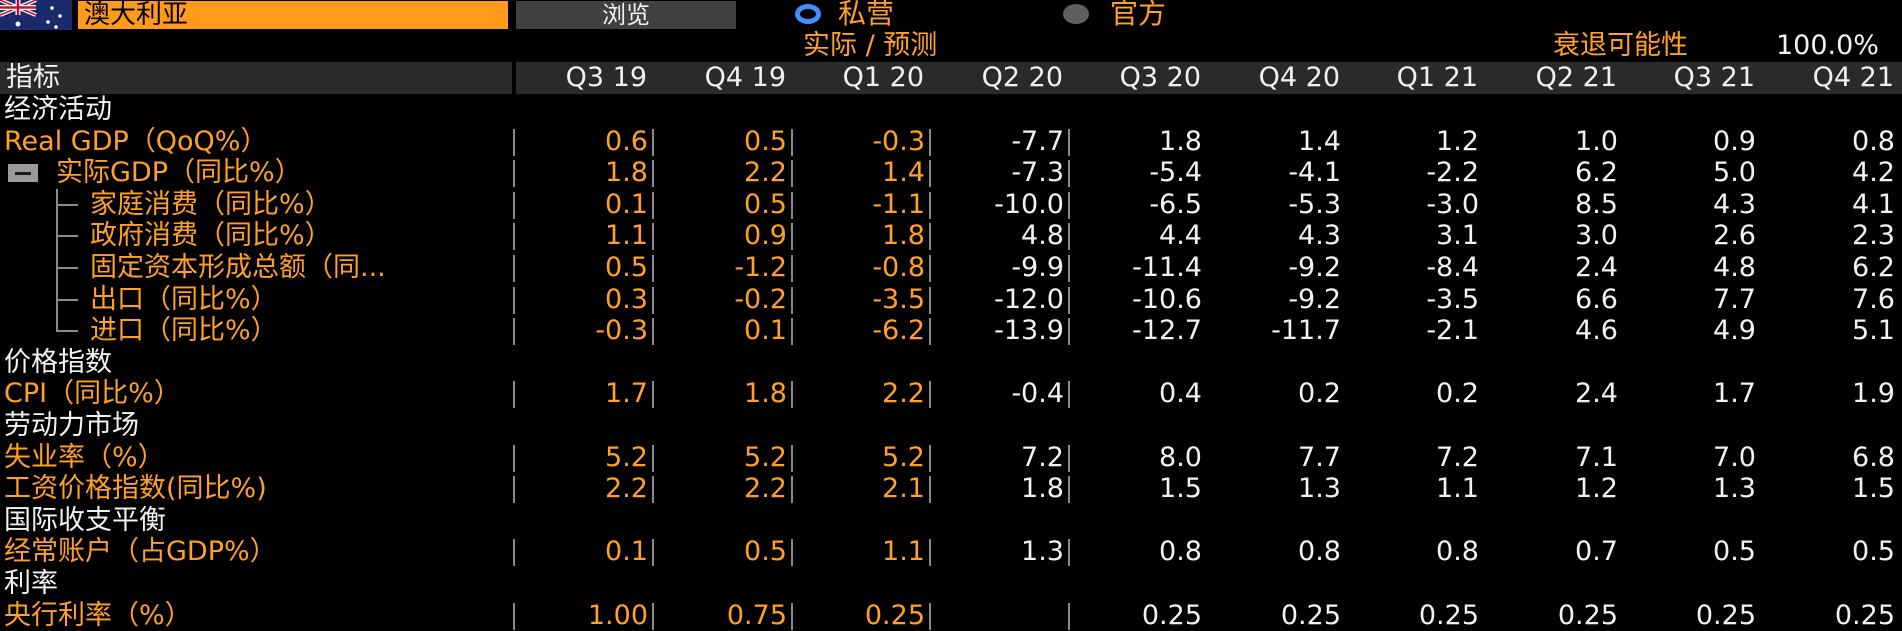 Image resolution: width=1902 pixels, height=631 pixels. I want to click on row-label: 政府消费（同比%）, so click(211, 236).